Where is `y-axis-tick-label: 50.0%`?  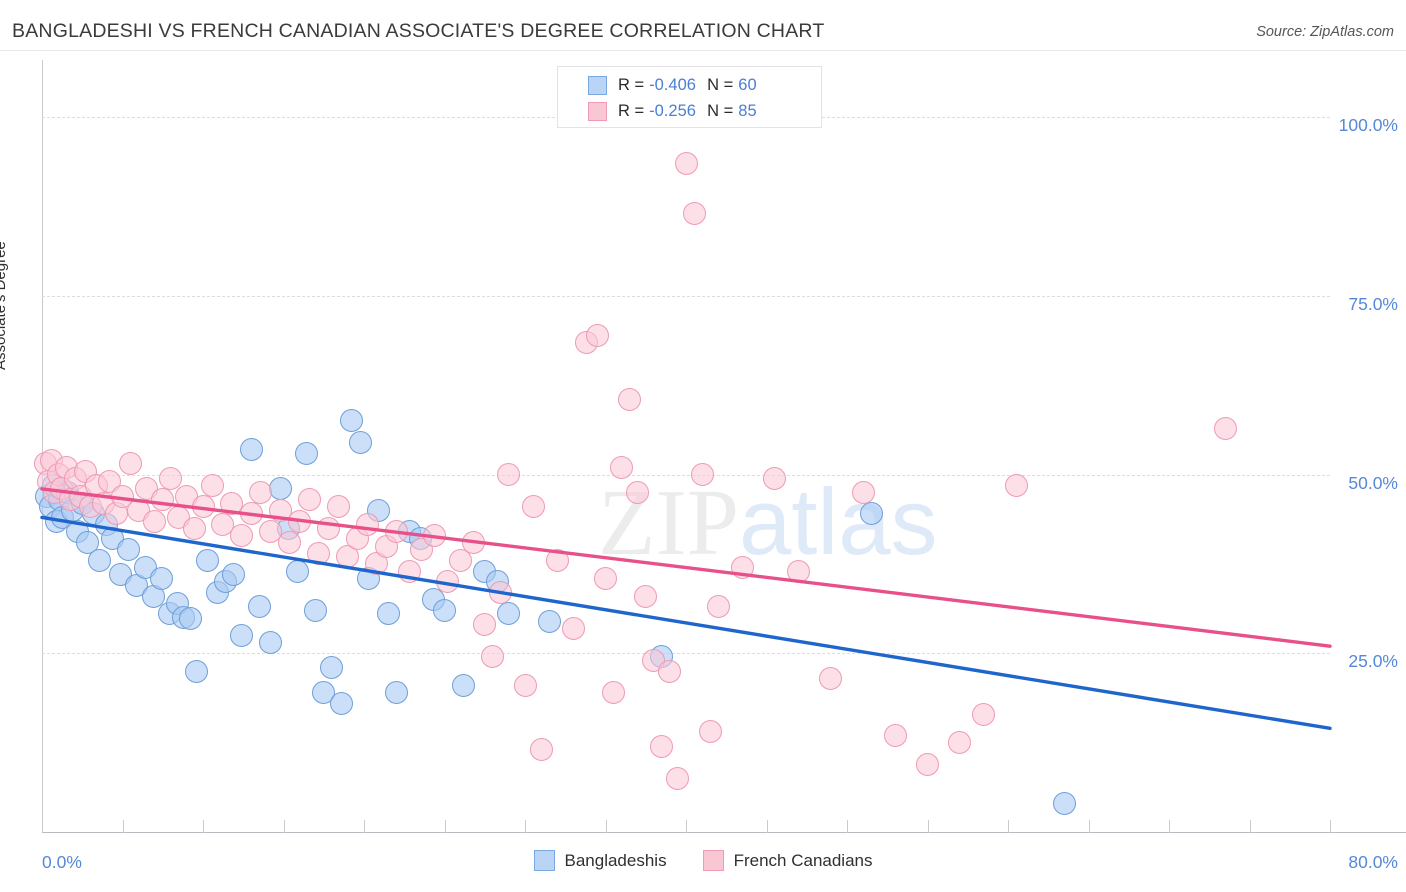 y-axis-tick-label: 50.0% is located at coordinates (1373, 482).